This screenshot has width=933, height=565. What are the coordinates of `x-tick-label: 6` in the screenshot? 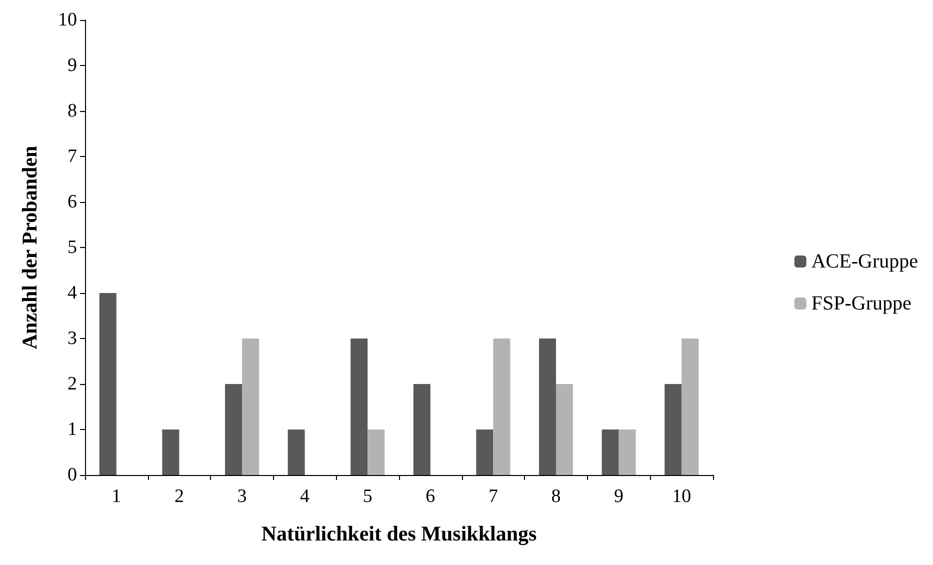 It's located at (431, 496).